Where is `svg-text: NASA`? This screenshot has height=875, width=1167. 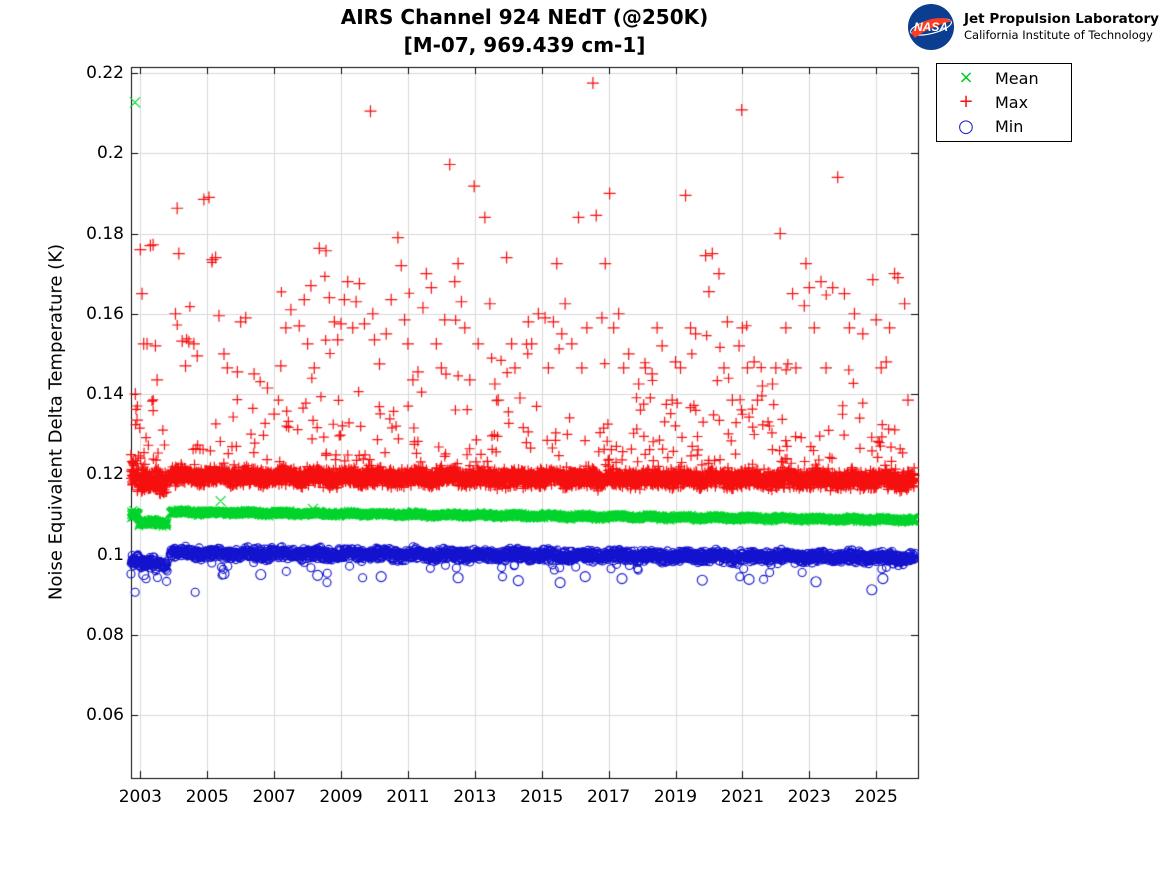
svg-text: NASA is located at coordinates (931, 27).